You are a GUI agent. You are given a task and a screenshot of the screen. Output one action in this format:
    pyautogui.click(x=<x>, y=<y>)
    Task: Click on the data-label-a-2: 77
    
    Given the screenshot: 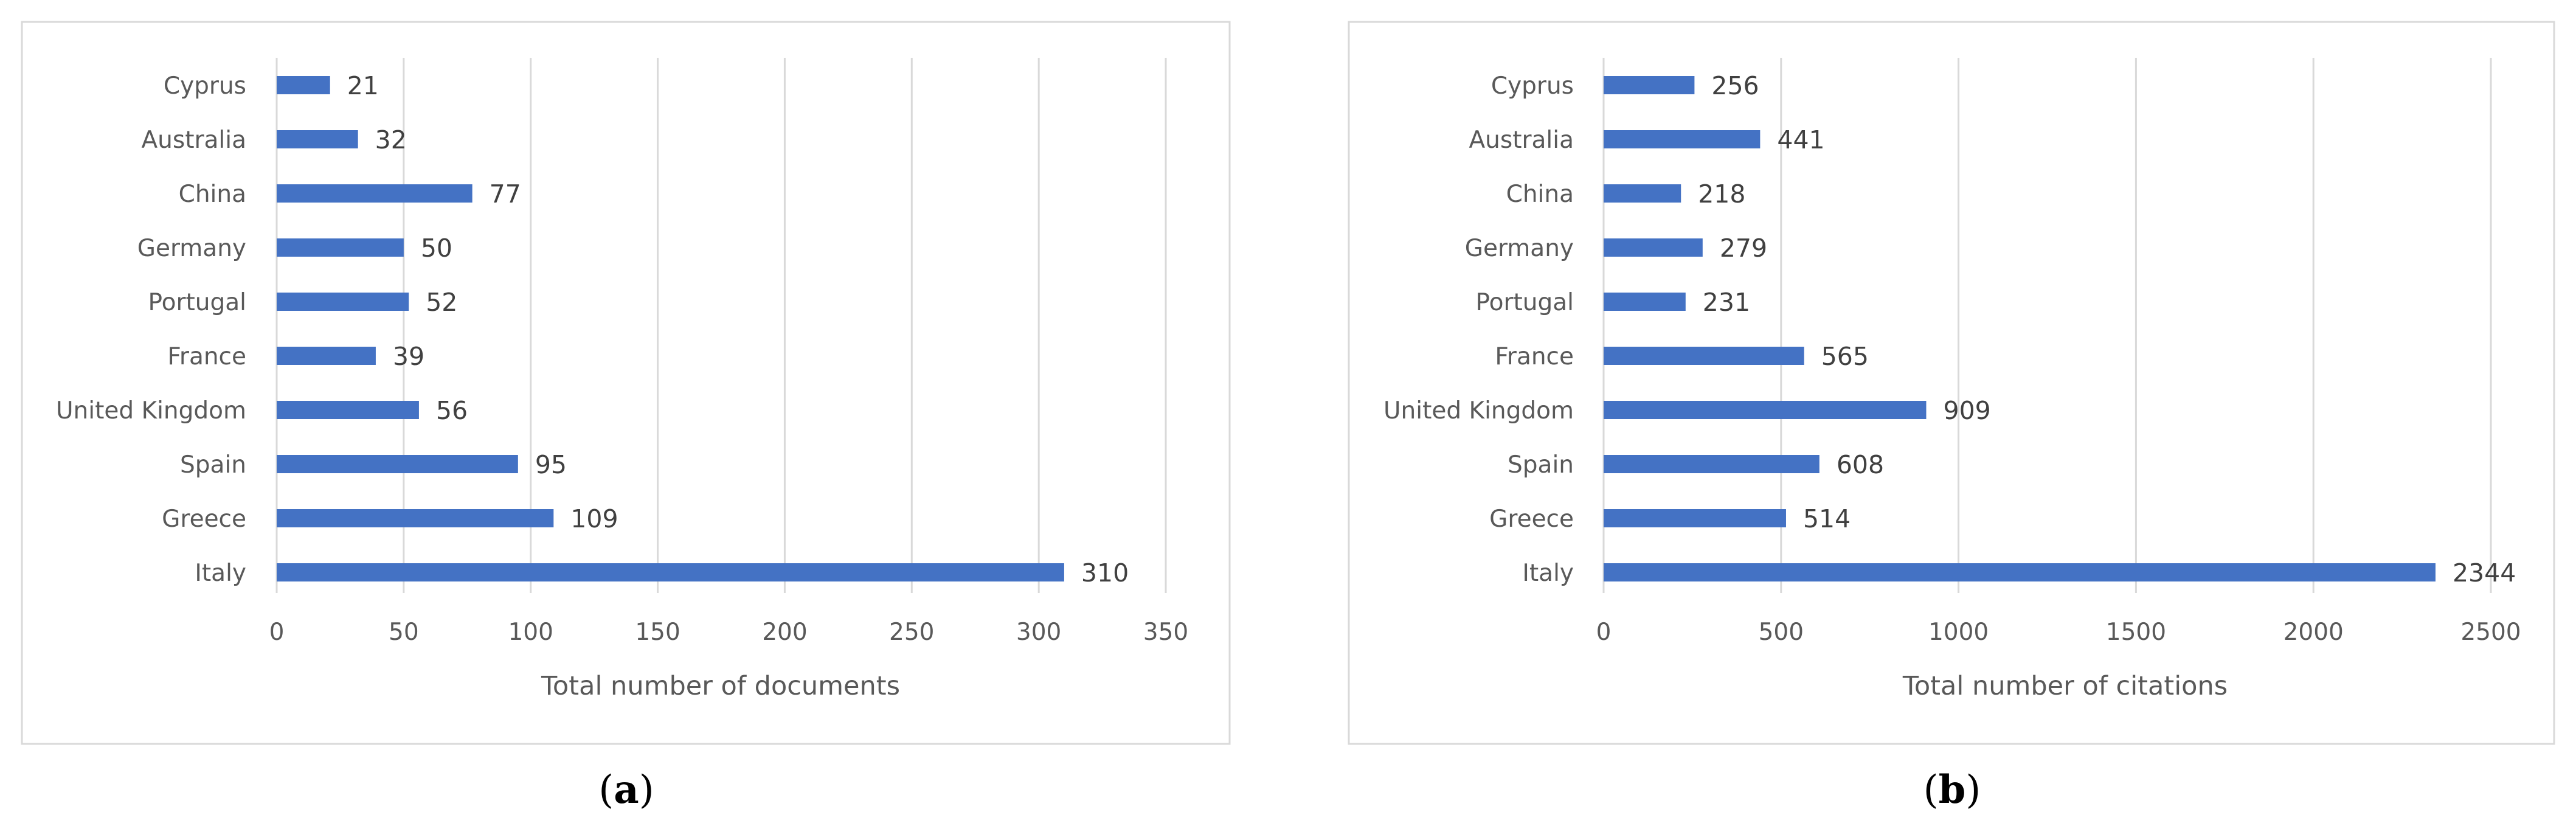 What is the action you would take?
    pyautogui.click(x=505, y=194)
    